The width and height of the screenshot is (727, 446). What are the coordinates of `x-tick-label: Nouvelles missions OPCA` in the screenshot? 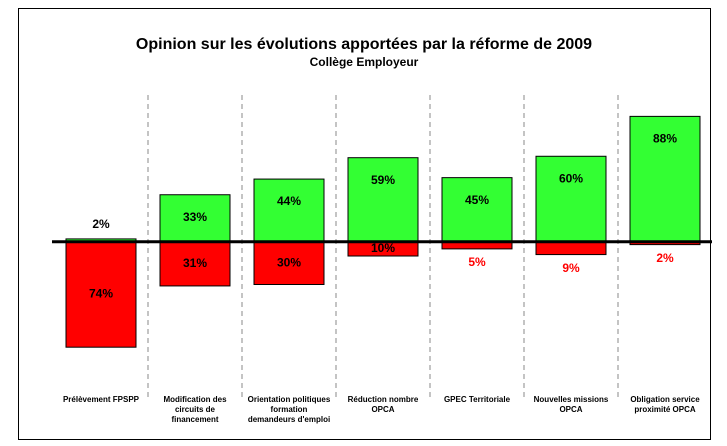 It's located at (571, 404).